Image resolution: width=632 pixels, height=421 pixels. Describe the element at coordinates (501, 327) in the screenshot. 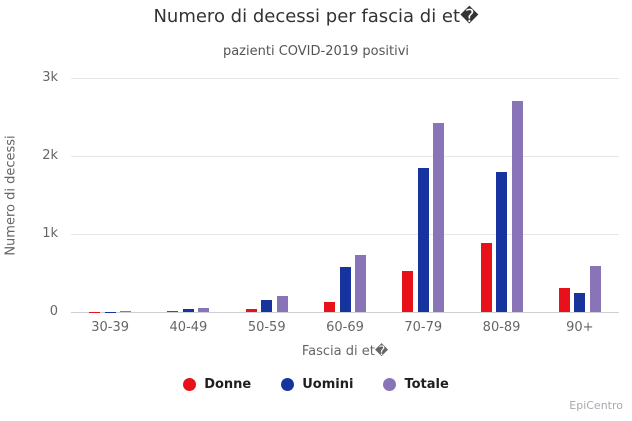

I see `x-tick-label-80-89: 80-89` at that location.